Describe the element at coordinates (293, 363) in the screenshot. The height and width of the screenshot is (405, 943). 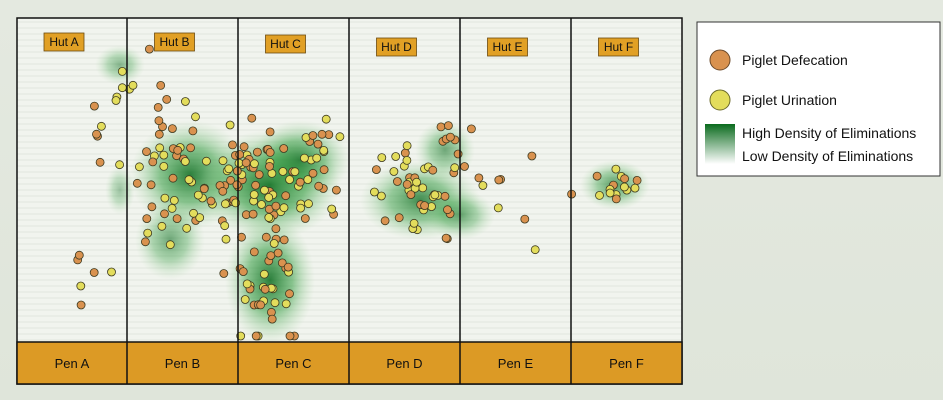
I see `pen-label: Pen C` at that location.